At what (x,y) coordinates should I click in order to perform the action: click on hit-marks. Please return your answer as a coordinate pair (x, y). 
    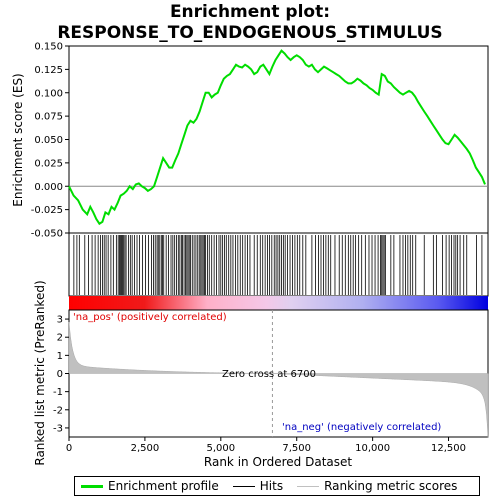
    Looking at the image, I should click on (278, 265).